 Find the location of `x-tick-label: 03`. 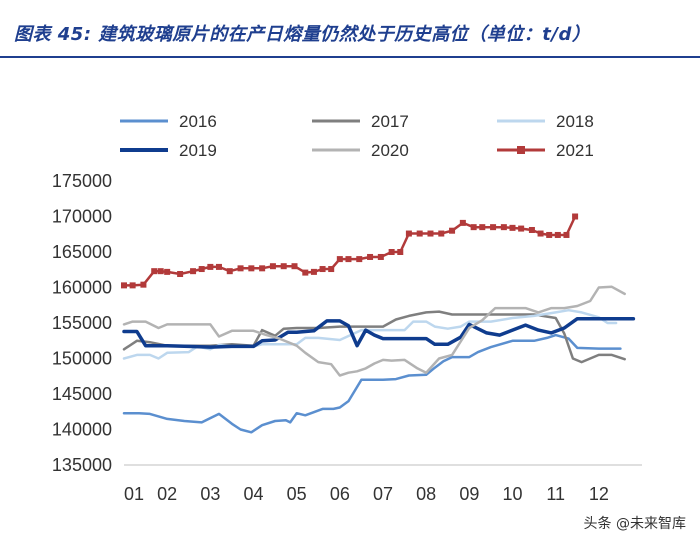

x-tick-label: 03 is located at coordinates (210, 494).